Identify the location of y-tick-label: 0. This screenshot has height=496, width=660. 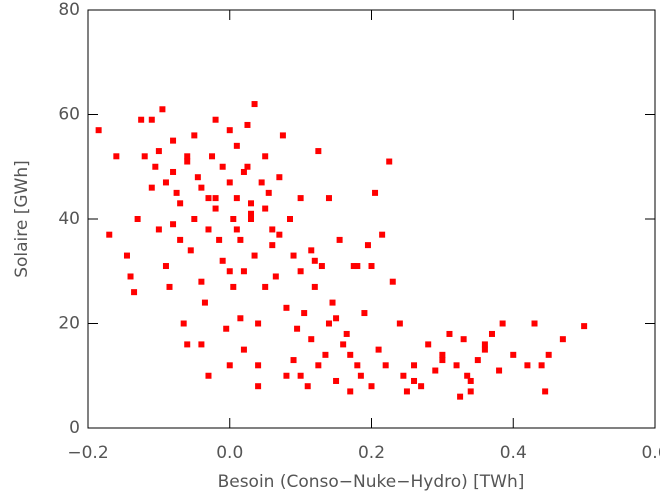
(74, 428).